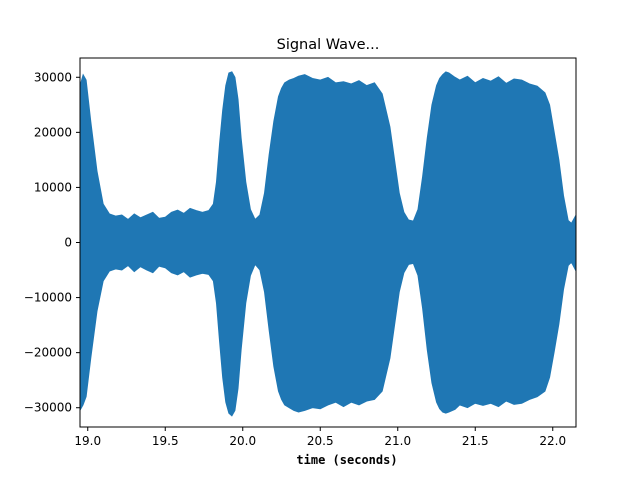  Describe the element at coordinates (53, 187) in the screenshot. I see `y-tick-label: 10000` at that location.